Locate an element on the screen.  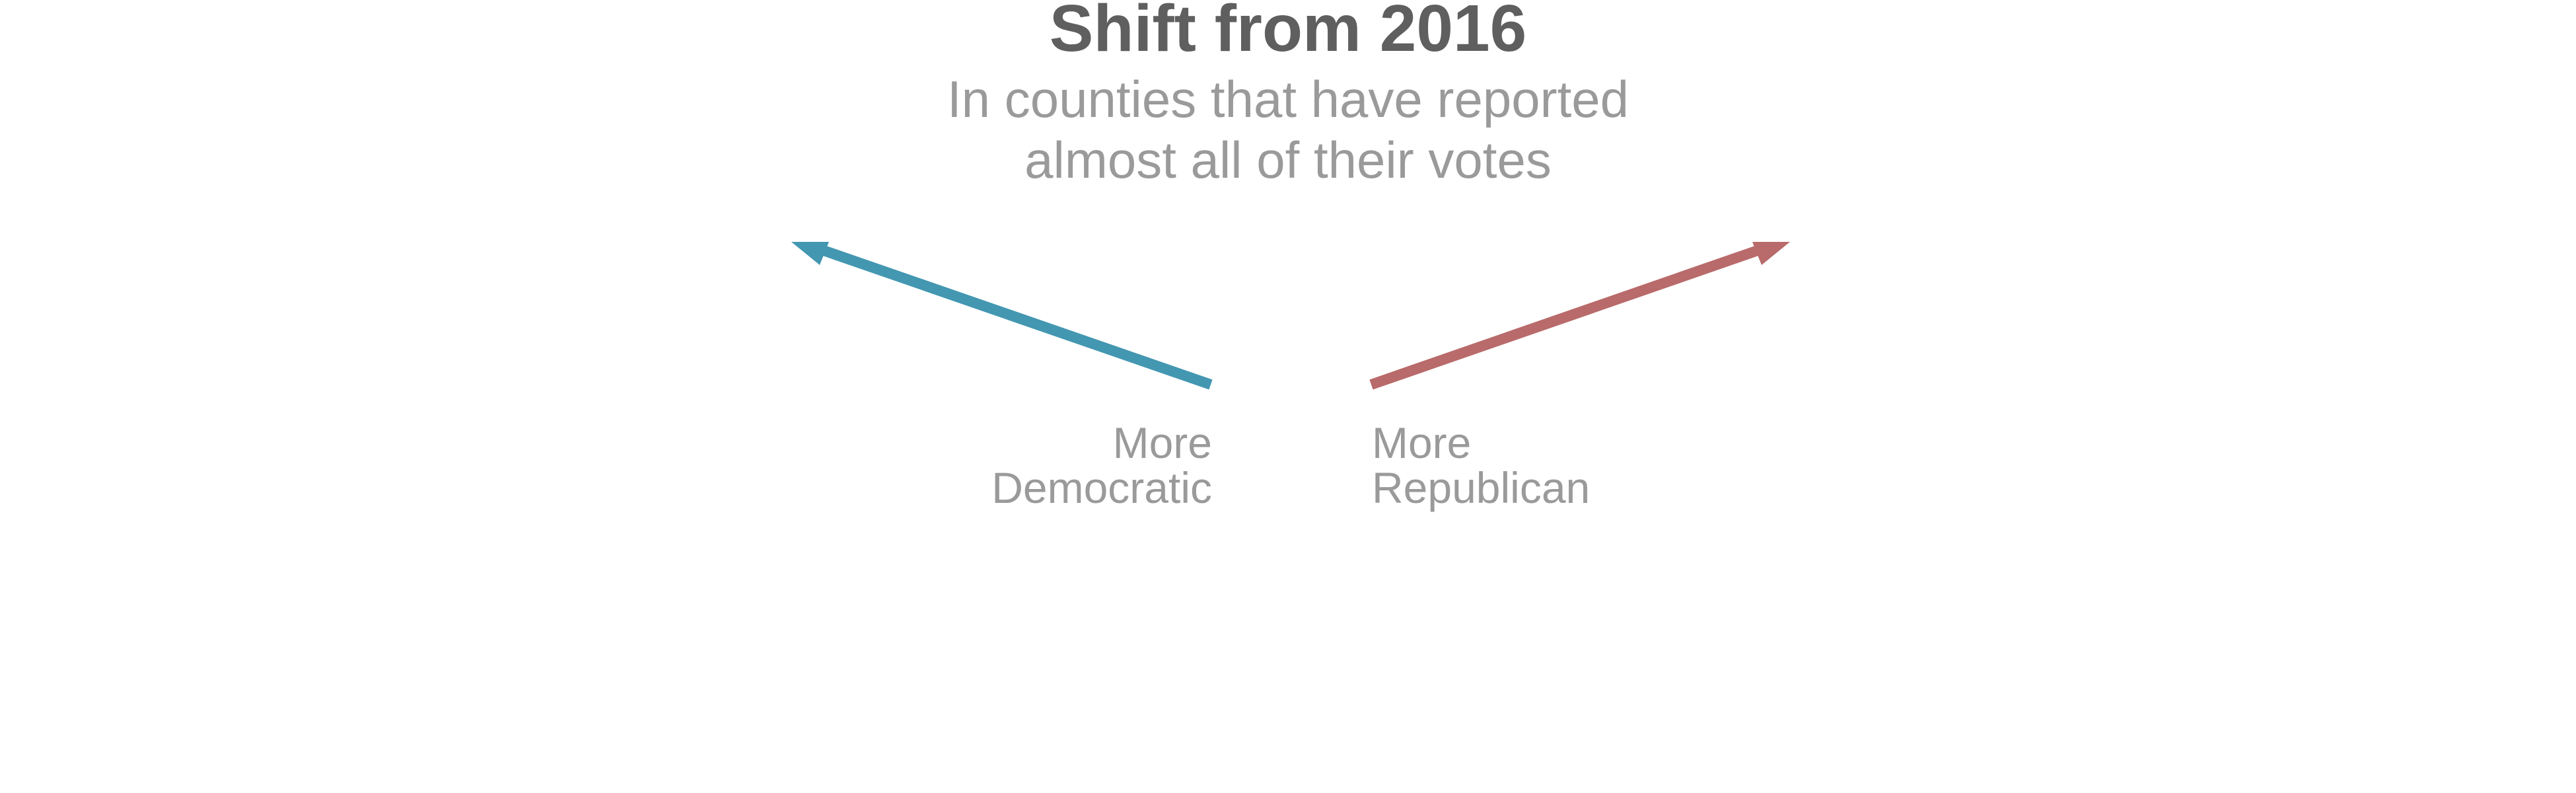
legend-title: Shift from 2016 is located at coordinates (1288, 32).